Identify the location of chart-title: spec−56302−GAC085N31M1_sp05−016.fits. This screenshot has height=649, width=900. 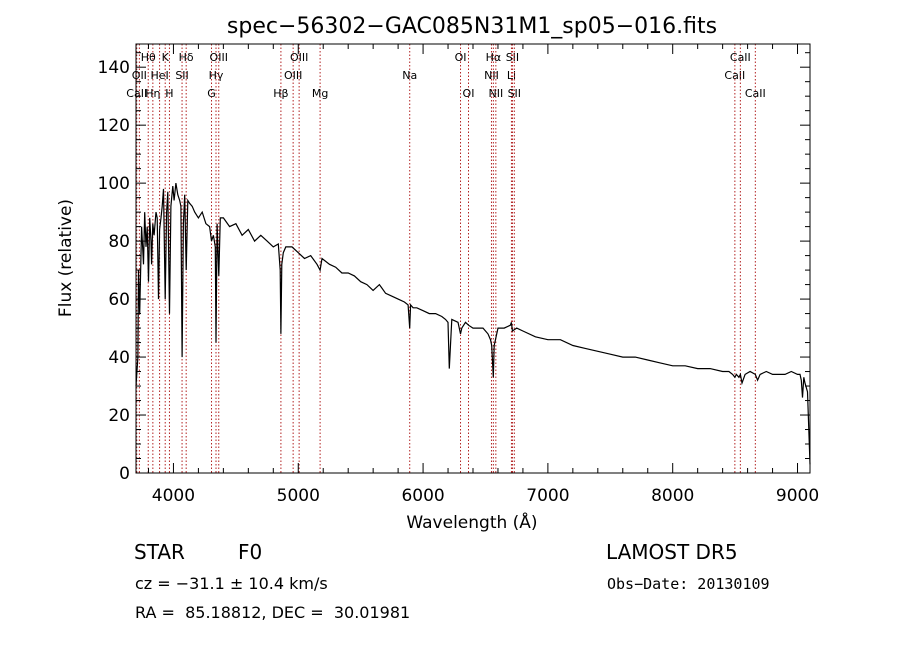
(472, 26).